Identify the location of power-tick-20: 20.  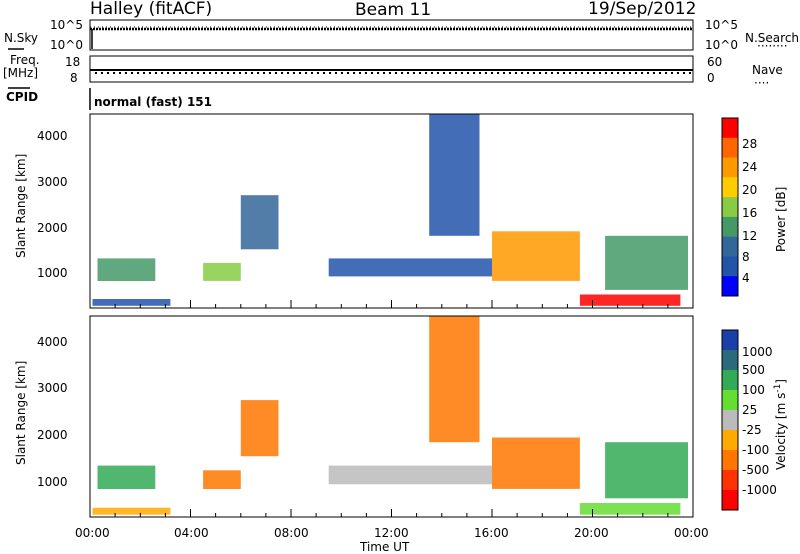
(749, 190).